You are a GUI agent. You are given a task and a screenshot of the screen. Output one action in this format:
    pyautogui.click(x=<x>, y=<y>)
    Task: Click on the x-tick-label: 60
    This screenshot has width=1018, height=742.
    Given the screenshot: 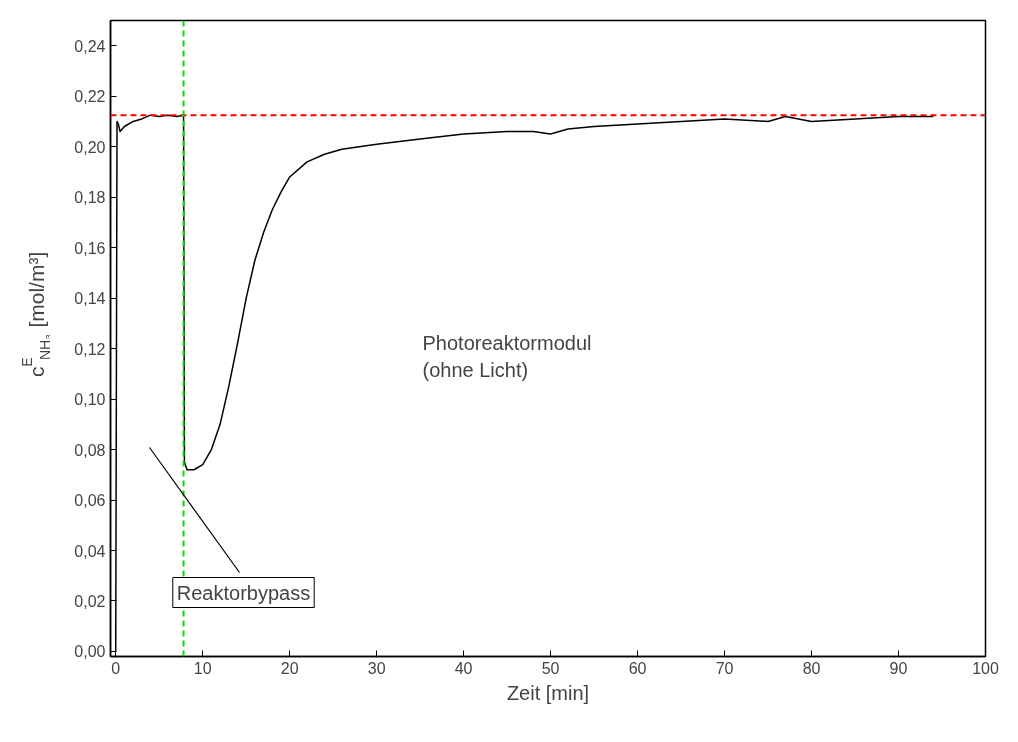 What is the action you would take?
    pyautogui.click(x=637, y=668)
    